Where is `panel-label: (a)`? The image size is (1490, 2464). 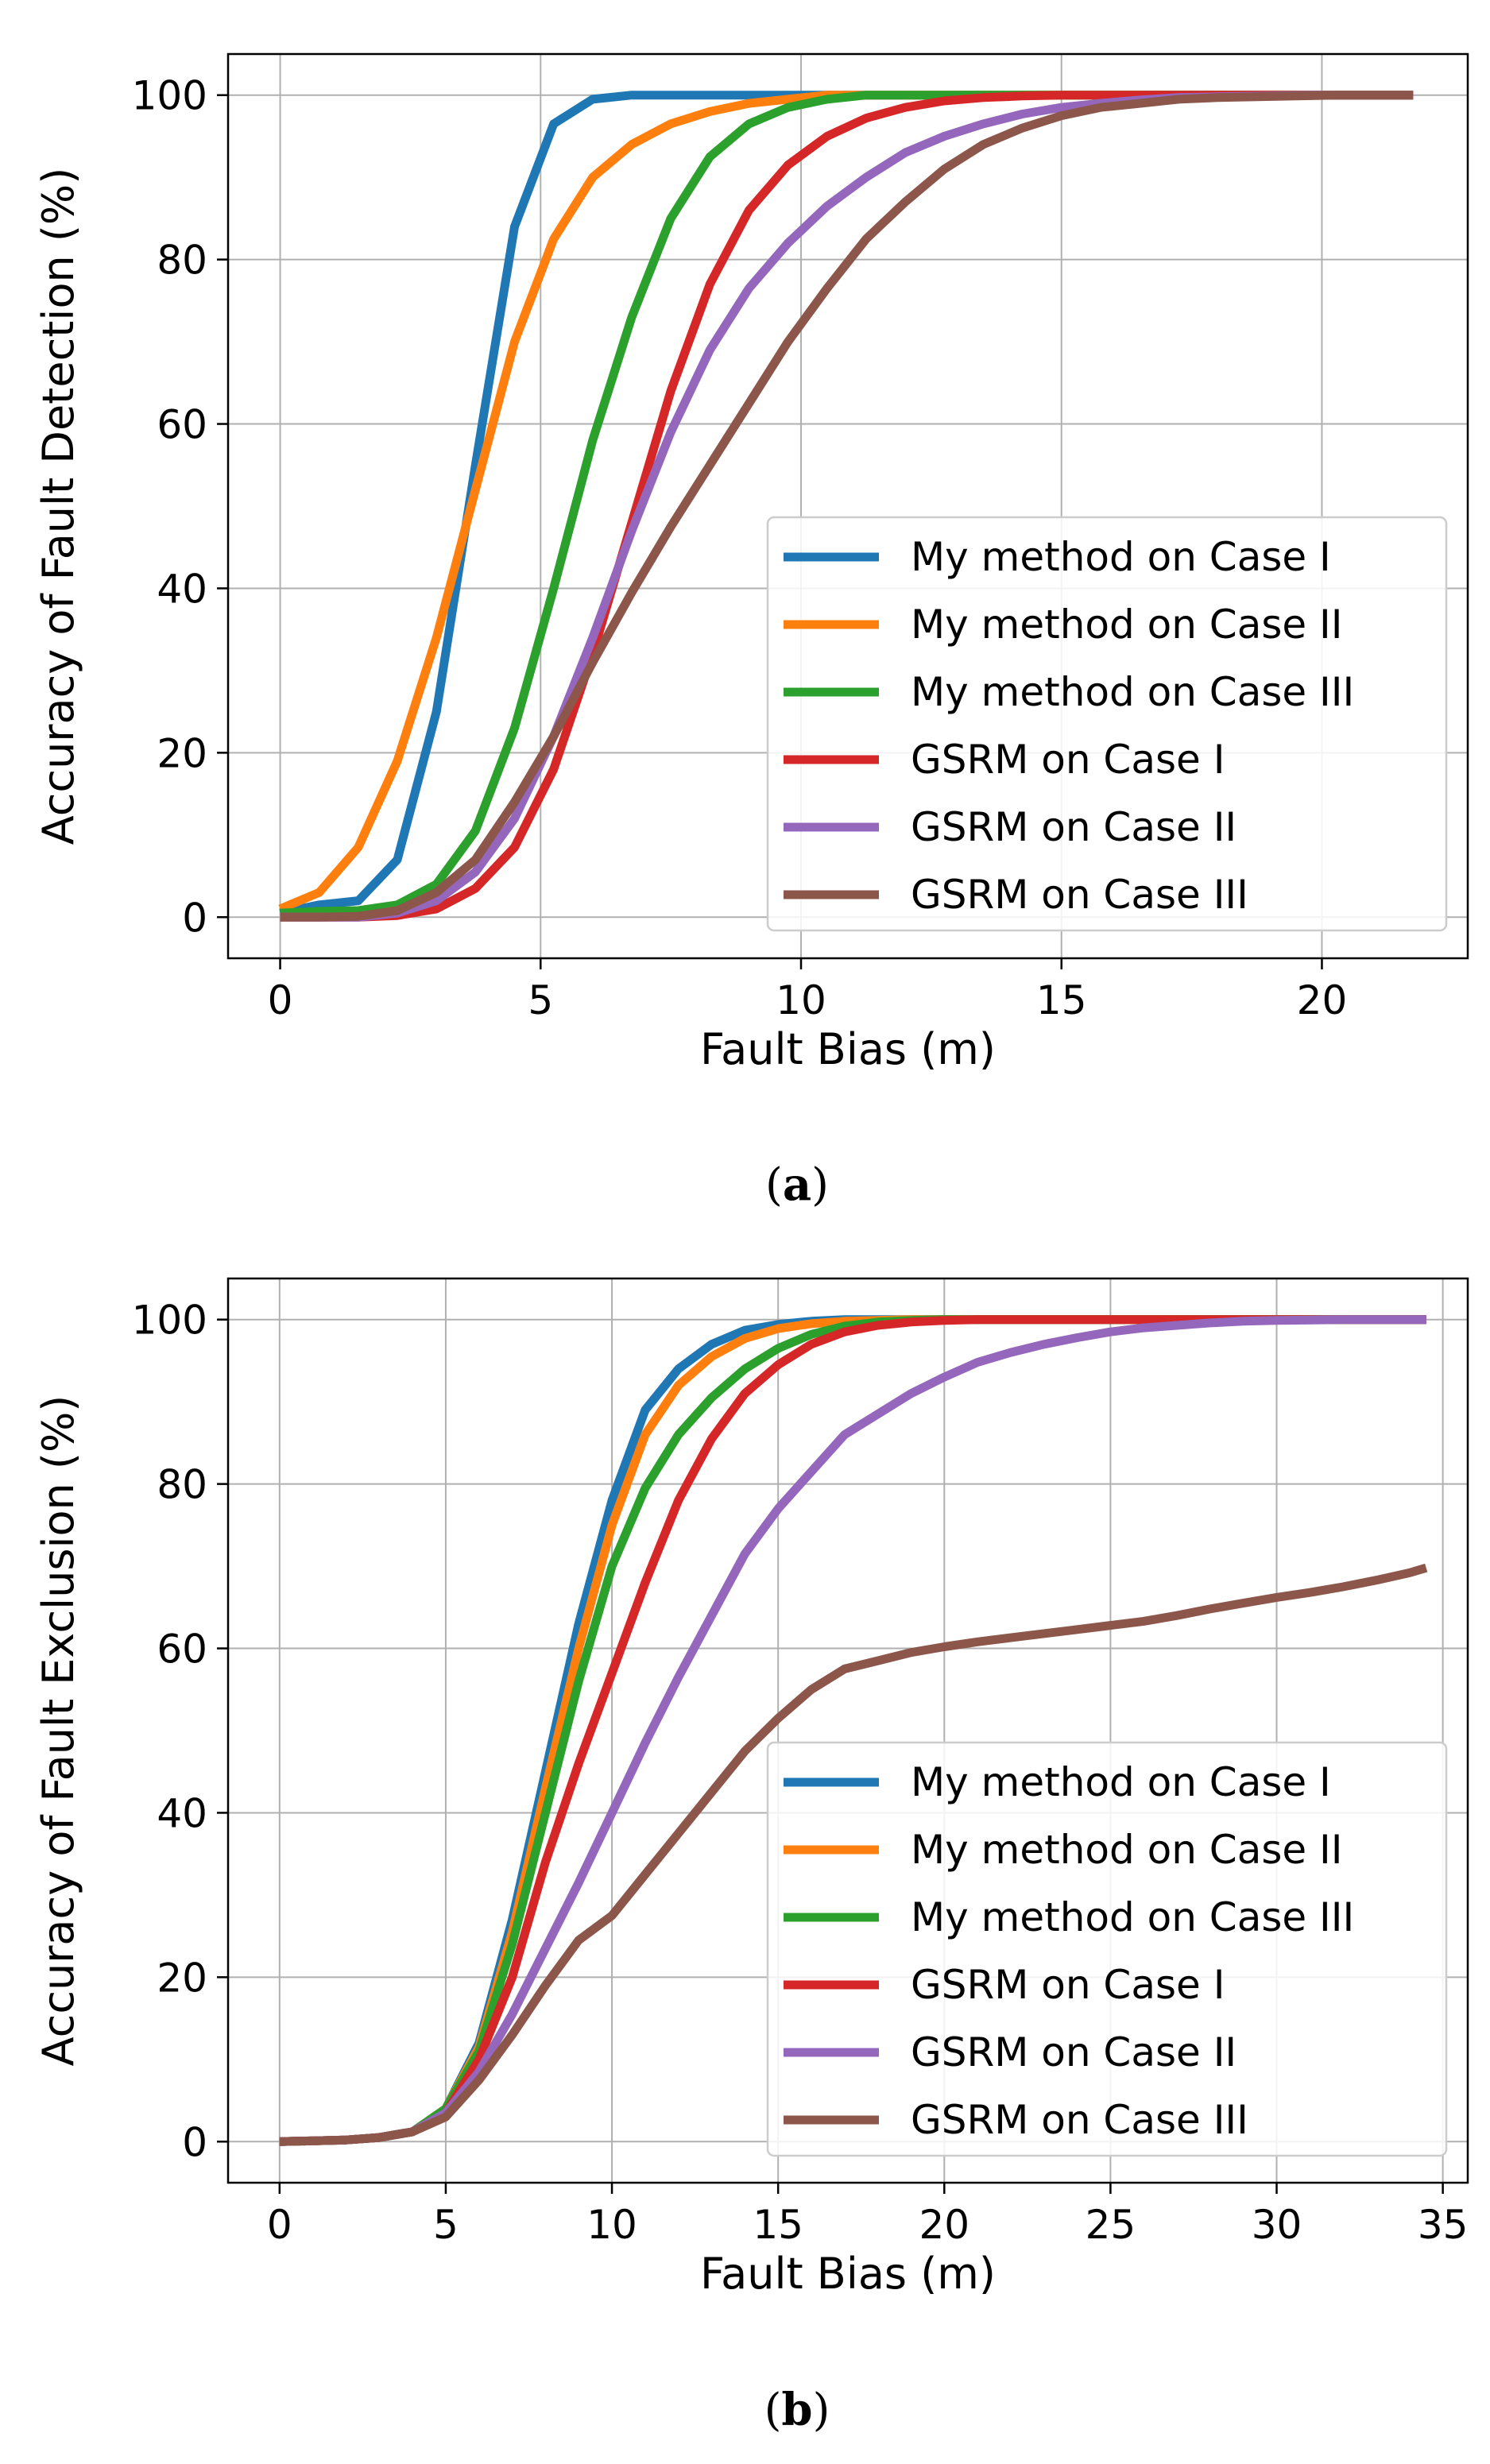
panel-label: (a) is located at coordinates (797, 1185).